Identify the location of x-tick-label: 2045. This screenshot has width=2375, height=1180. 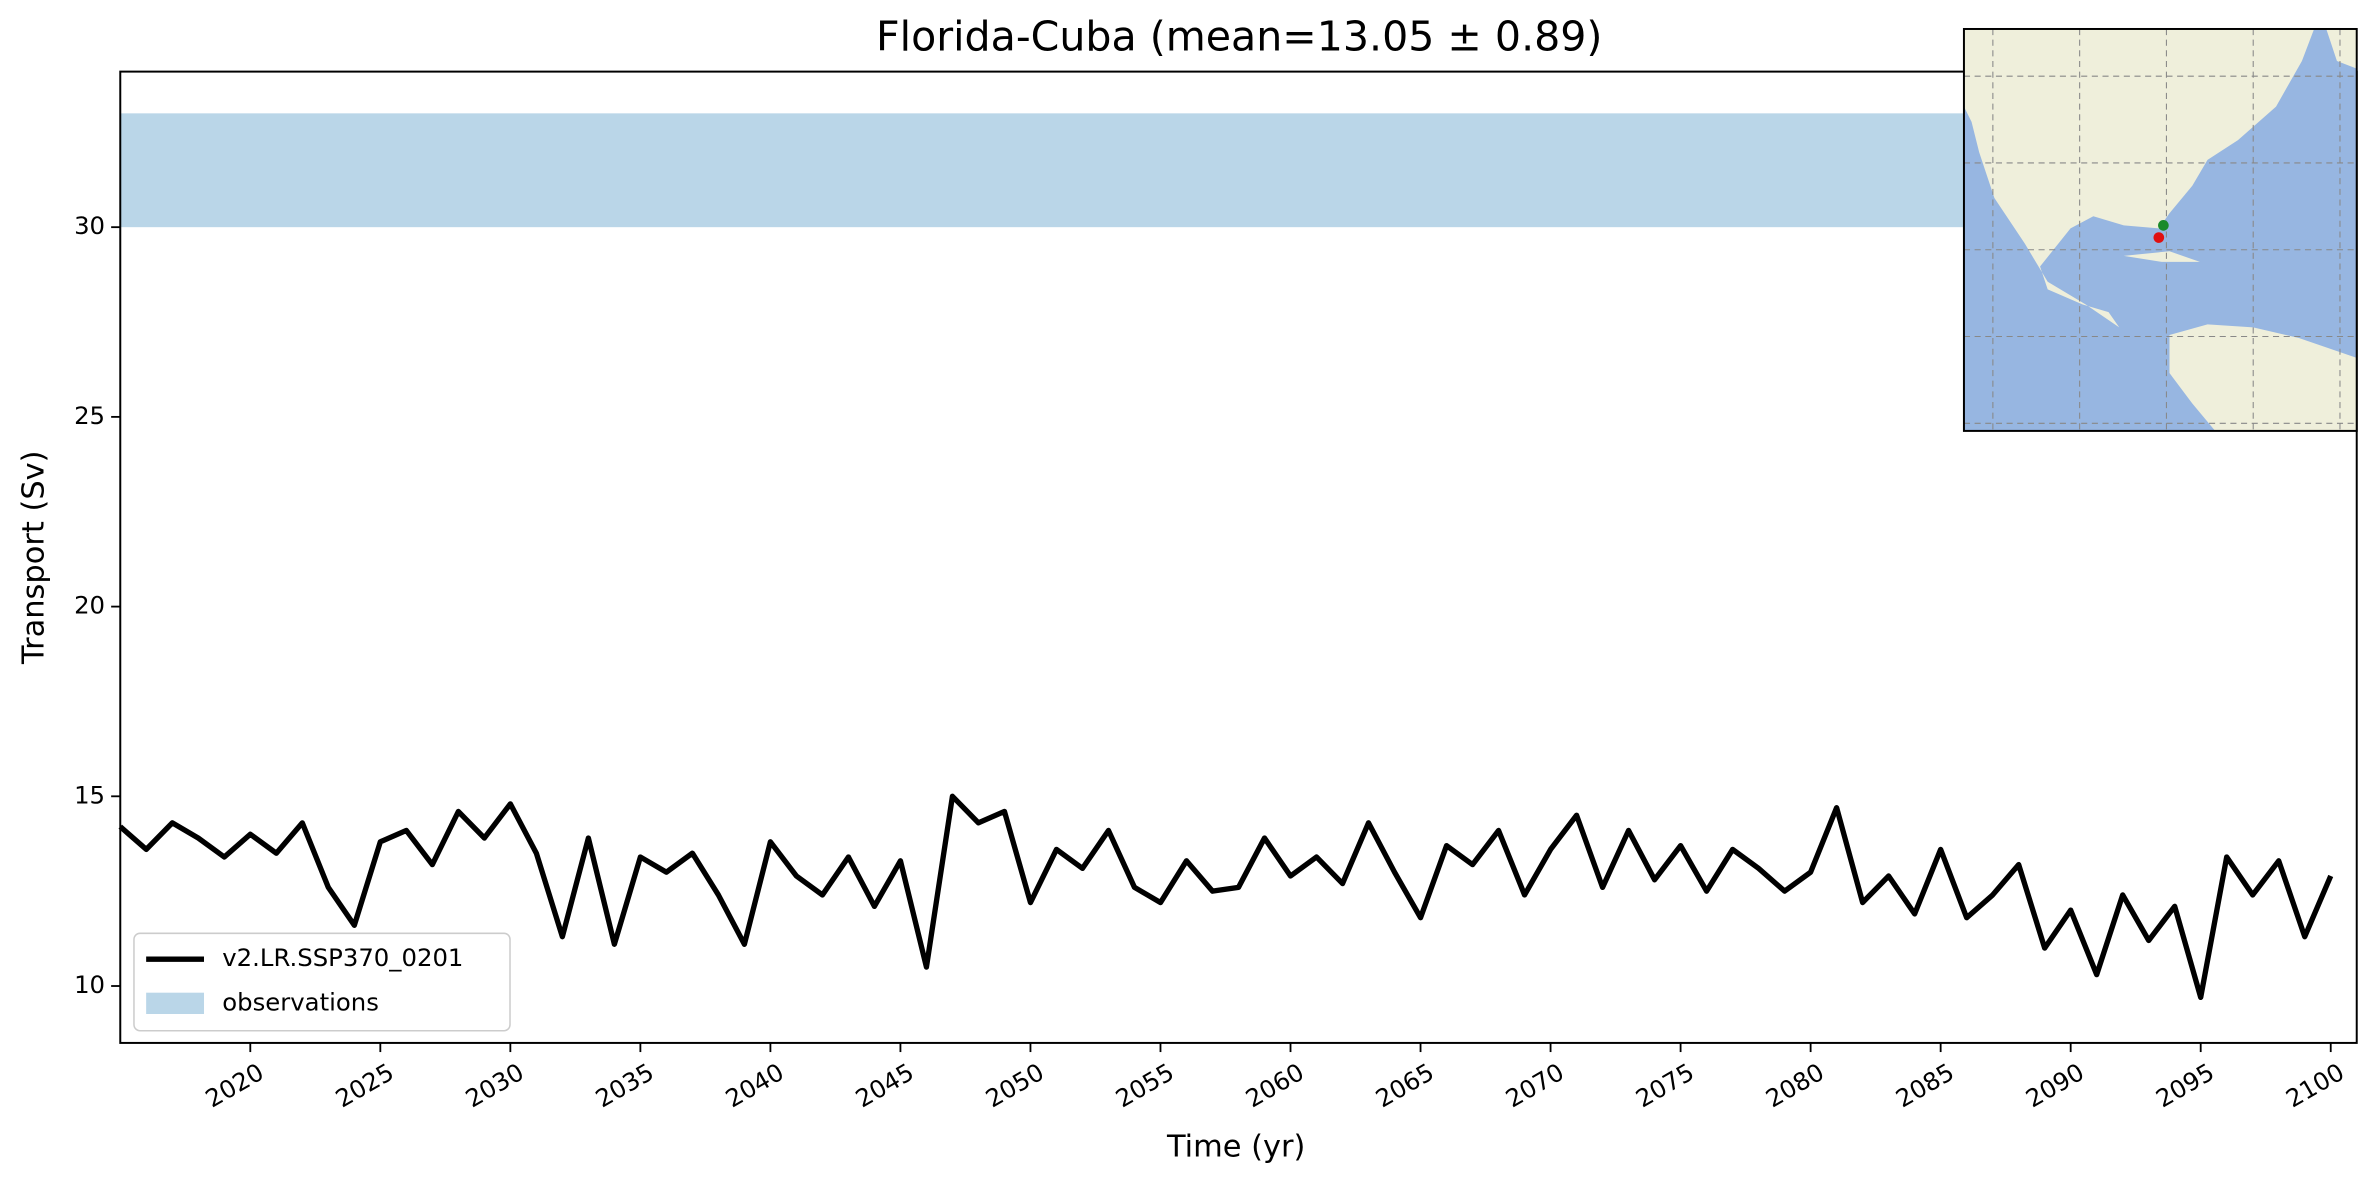
(885, 1085).